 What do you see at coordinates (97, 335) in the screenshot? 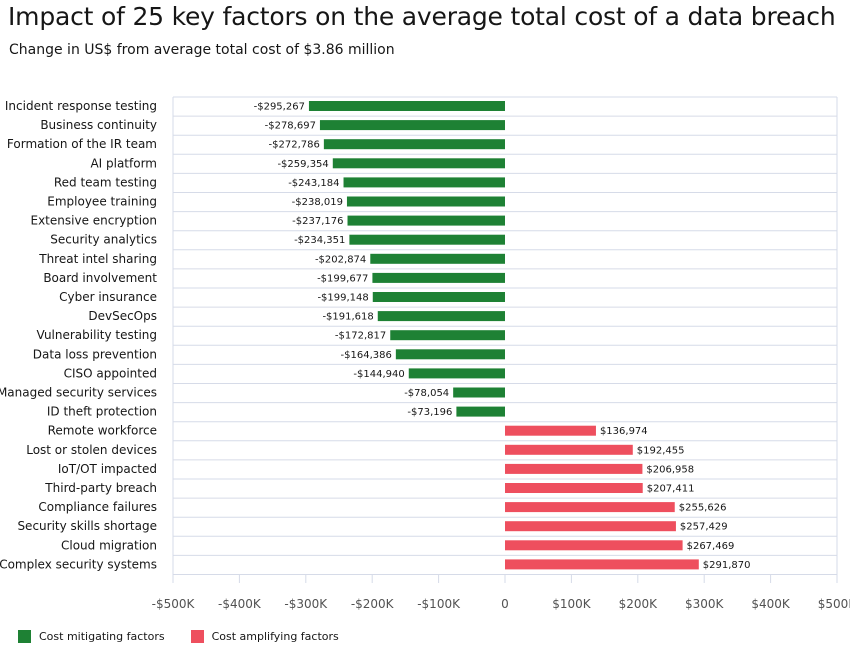
I see `category-label: Vulnerability testing` at bounding box center [97, 335].